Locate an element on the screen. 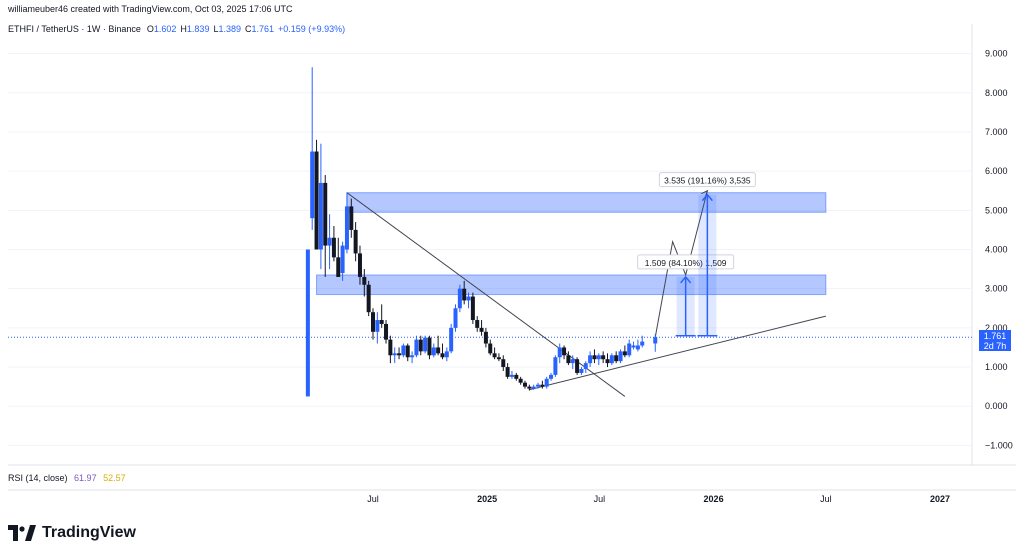  change-value: +0.159 (+9.93%) is located at coordinates (312, 29).